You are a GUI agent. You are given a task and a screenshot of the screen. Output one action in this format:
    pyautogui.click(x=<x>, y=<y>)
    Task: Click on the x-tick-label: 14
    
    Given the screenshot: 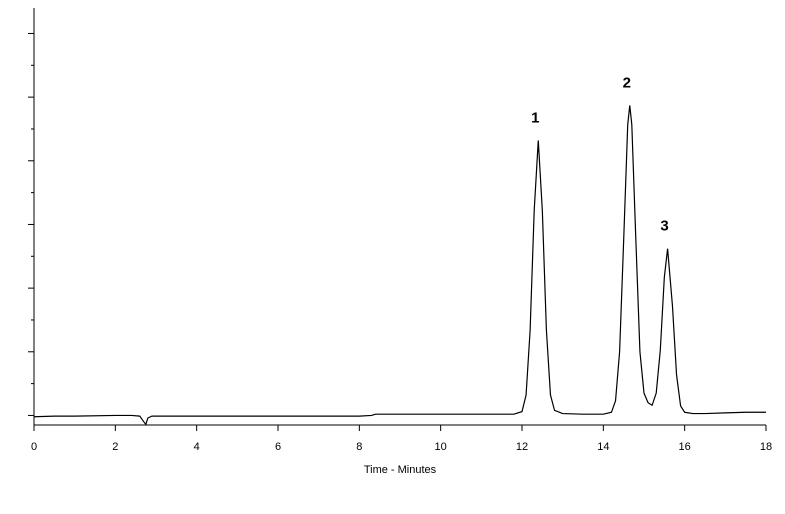 What is the action you would take?
    pyautogui.click(x=603, y=447)
    